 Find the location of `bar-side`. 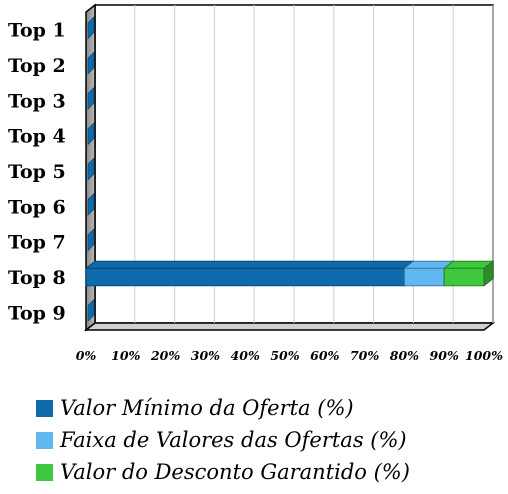

bar-side is located at coordinates (488, 273).